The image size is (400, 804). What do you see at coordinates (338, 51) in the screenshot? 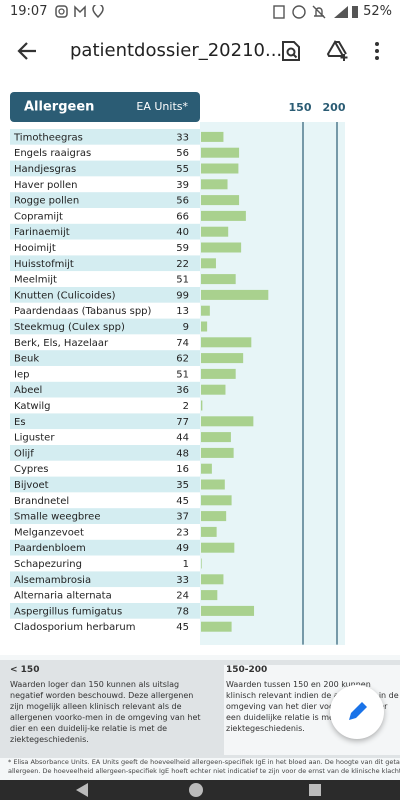
I see `drive-add-button` at bounding box center [338, 51].